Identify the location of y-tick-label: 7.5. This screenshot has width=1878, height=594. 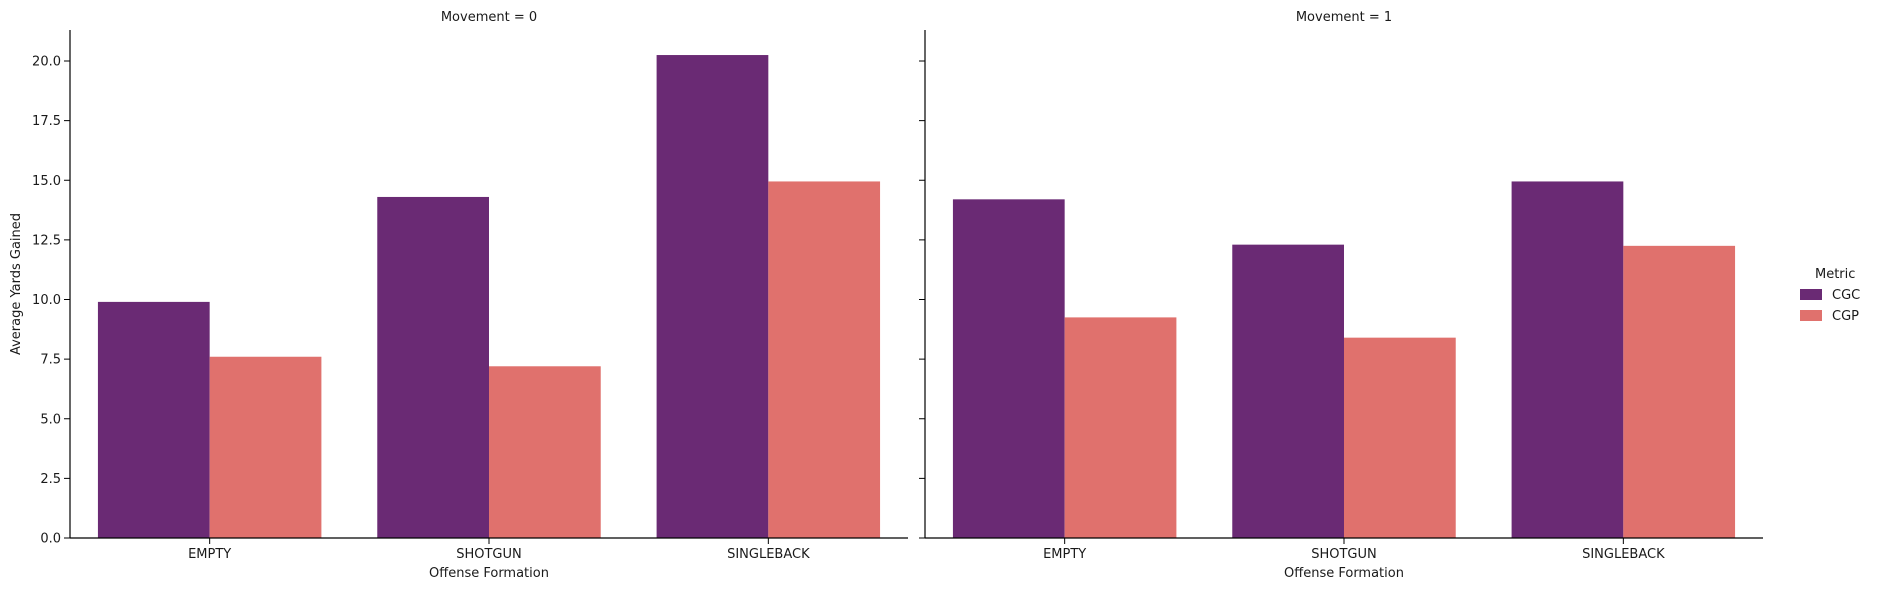
(50, 360).